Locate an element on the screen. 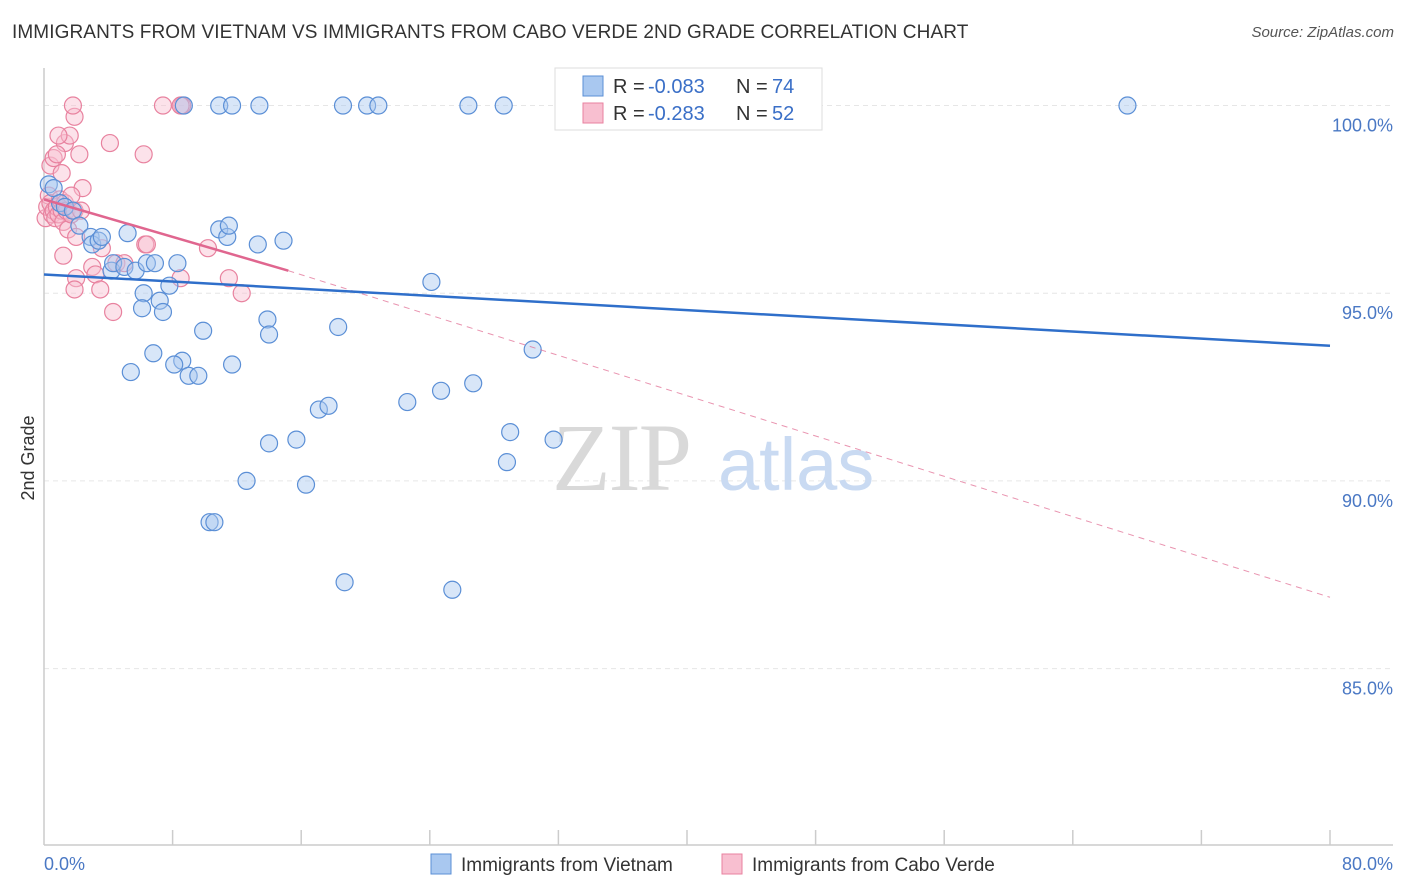  bottom-legend-label-vietnam: Immigrants from Vietnam is located at coordinates (567, 865).